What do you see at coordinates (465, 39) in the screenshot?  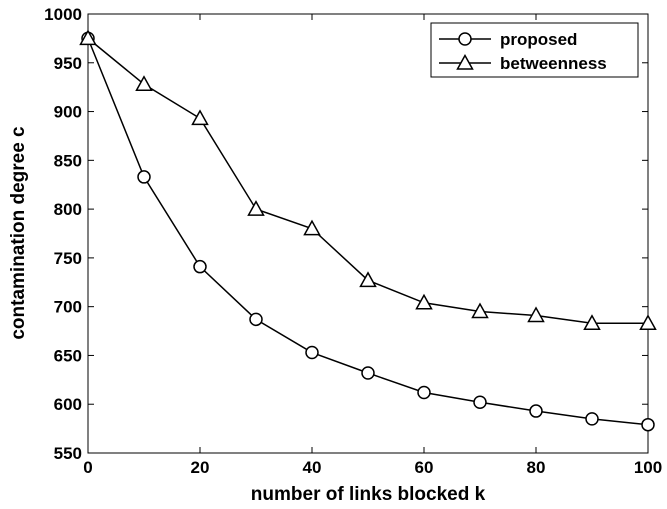 I see `legend-marker-circle` at bounding box center [465, 39].